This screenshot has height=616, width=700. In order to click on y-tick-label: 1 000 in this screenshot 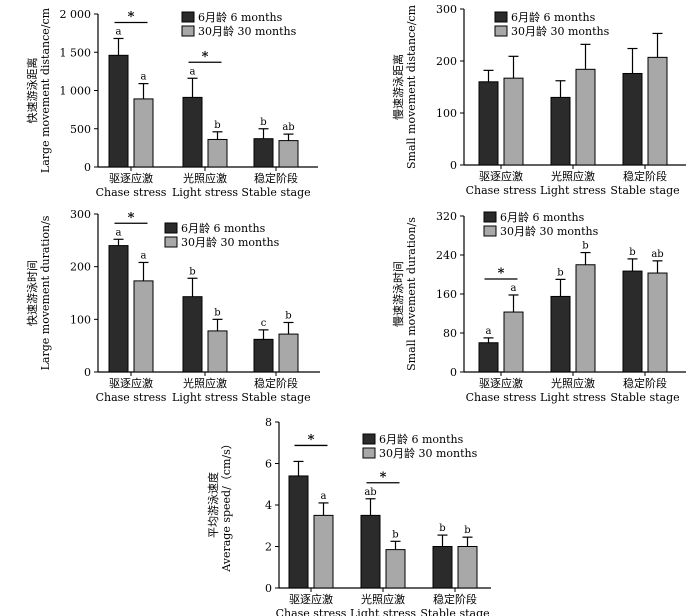, I will do `click(76, 91)`.